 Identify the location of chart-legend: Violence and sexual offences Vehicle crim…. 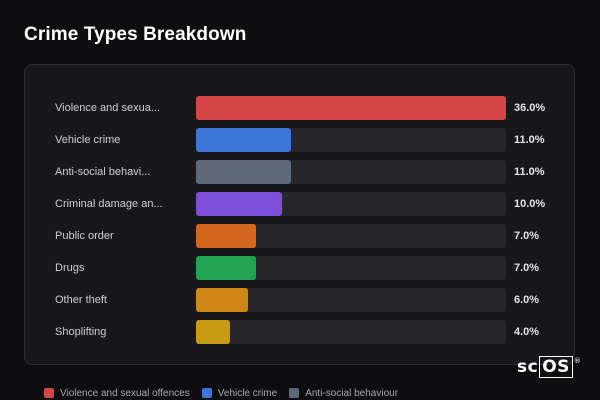
(221, 393).